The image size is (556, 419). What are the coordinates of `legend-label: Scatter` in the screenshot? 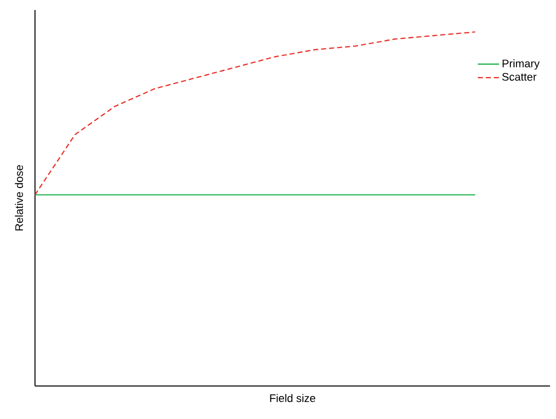 It's located at (519, 76).